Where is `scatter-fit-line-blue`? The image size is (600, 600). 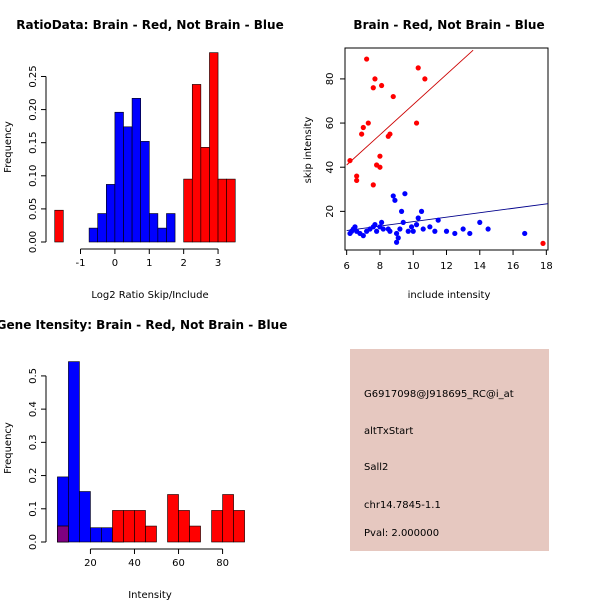
scatter-fit-line-blue is located at coordinates (447, 217).